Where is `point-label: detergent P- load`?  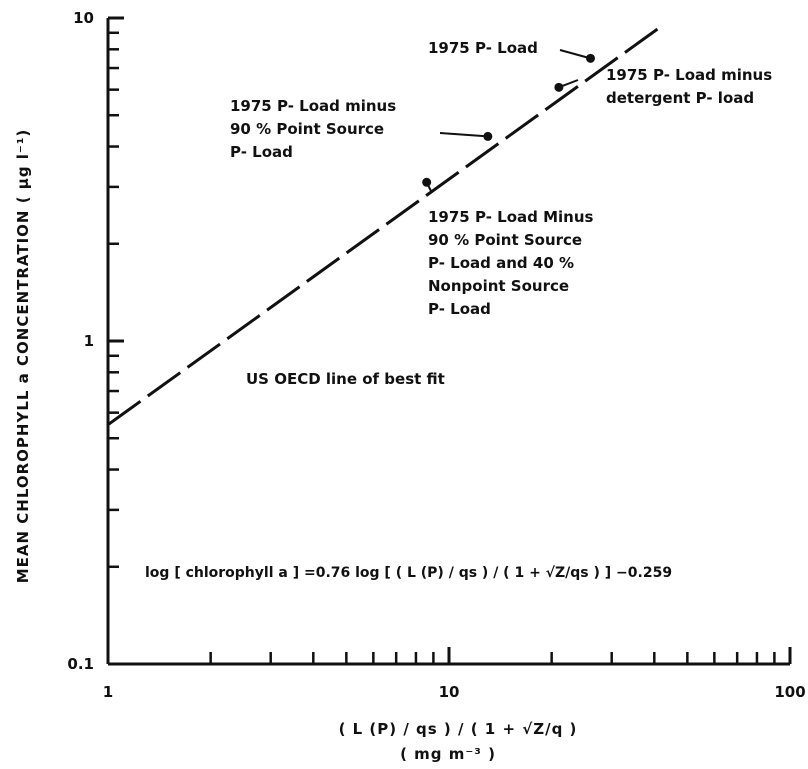
point-label: detergent P- load is located at coordinates (680, 98).